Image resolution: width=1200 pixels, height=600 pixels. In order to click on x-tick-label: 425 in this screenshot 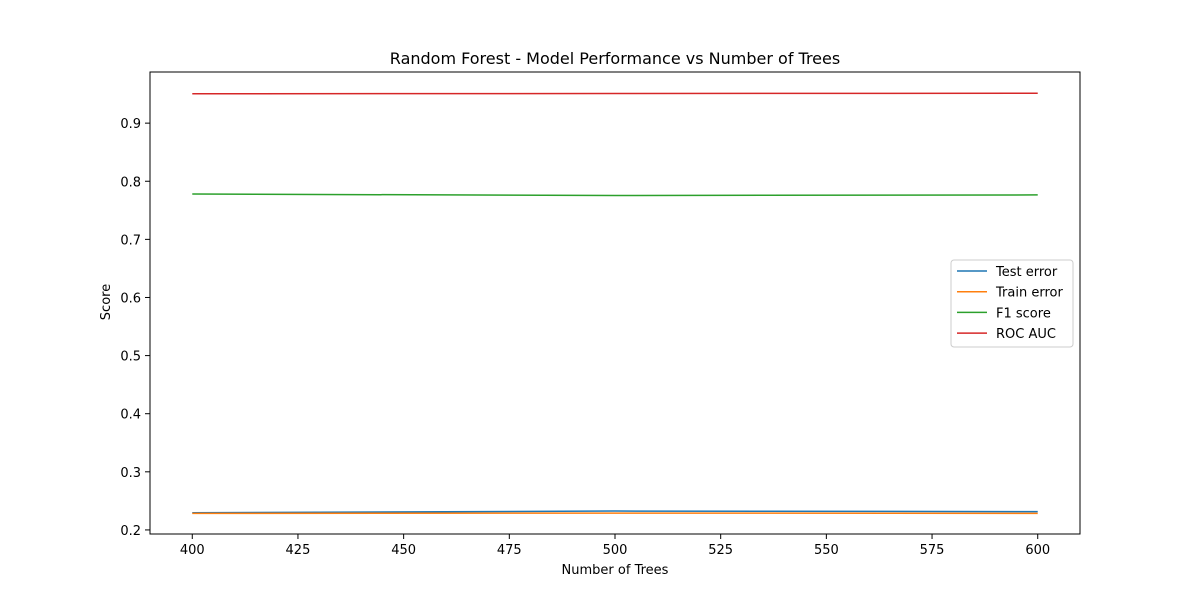, I will do `click(298, 550)`.